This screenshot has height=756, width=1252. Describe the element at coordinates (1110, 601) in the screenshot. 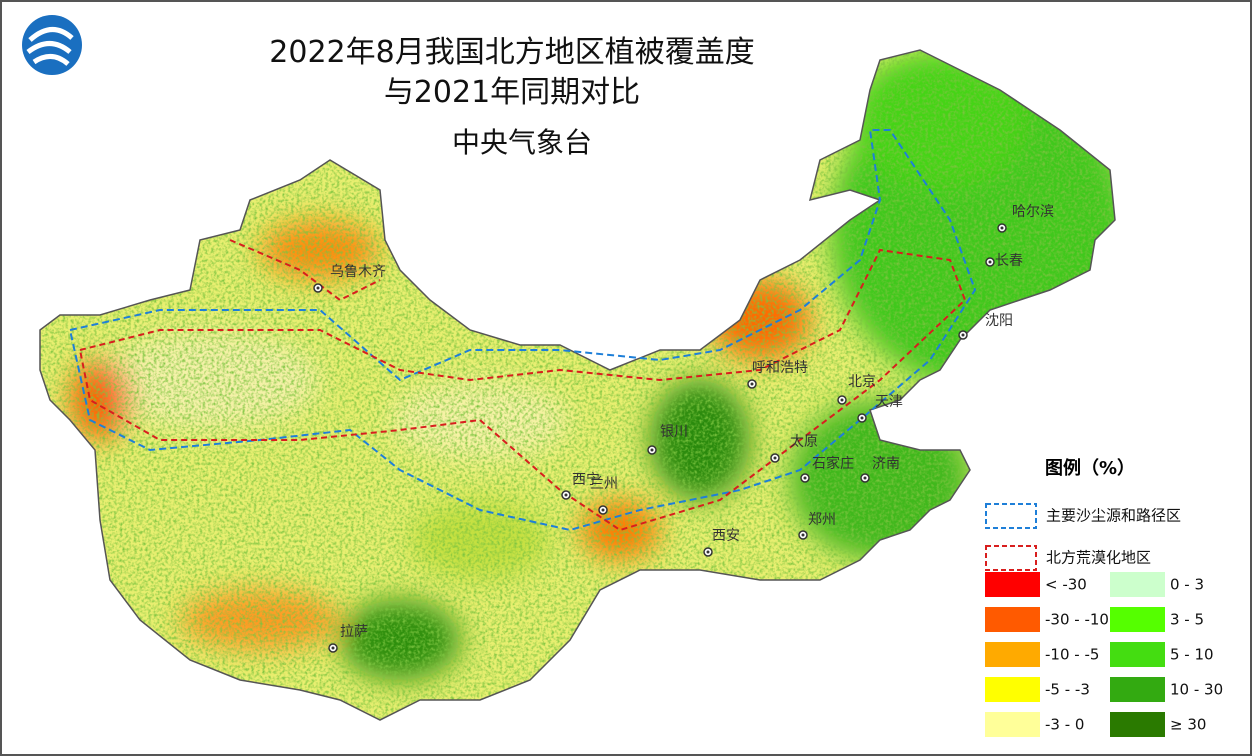

I see `legend-box` at that location.